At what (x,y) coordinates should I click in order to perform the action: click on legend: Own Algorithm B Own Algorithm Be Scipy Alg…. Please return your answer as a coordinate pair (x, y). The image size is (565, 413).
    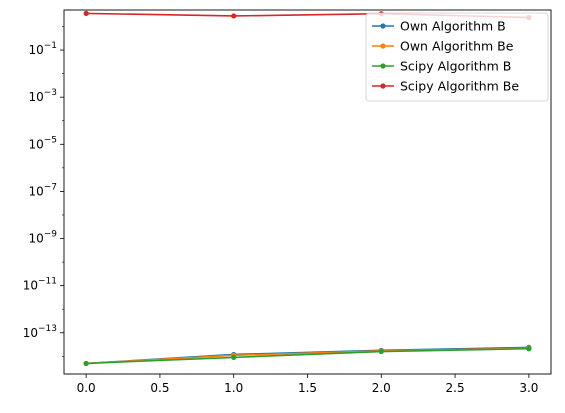
    Looking at the image, I should click on (457, 57).